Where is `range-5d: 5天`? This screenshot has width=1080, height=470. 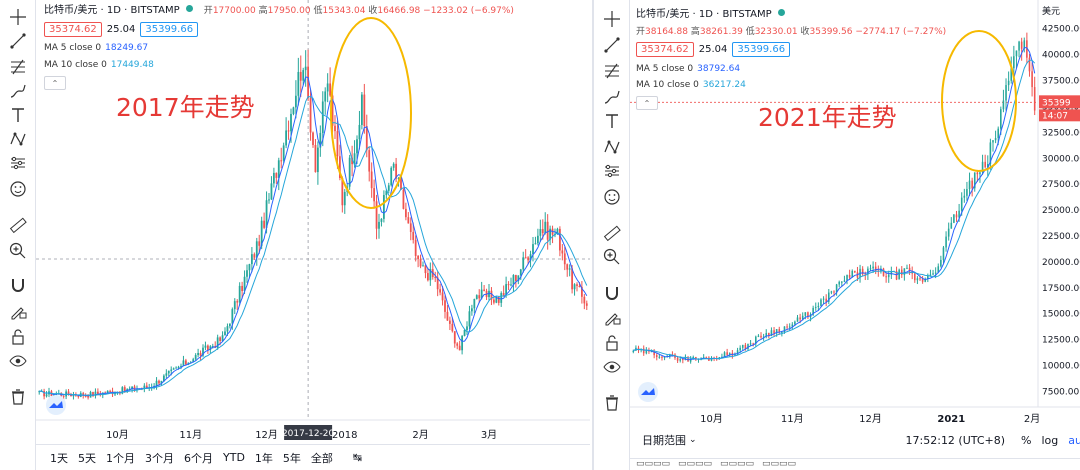 range-5d: 5天 is located at coordinates (87, 458).